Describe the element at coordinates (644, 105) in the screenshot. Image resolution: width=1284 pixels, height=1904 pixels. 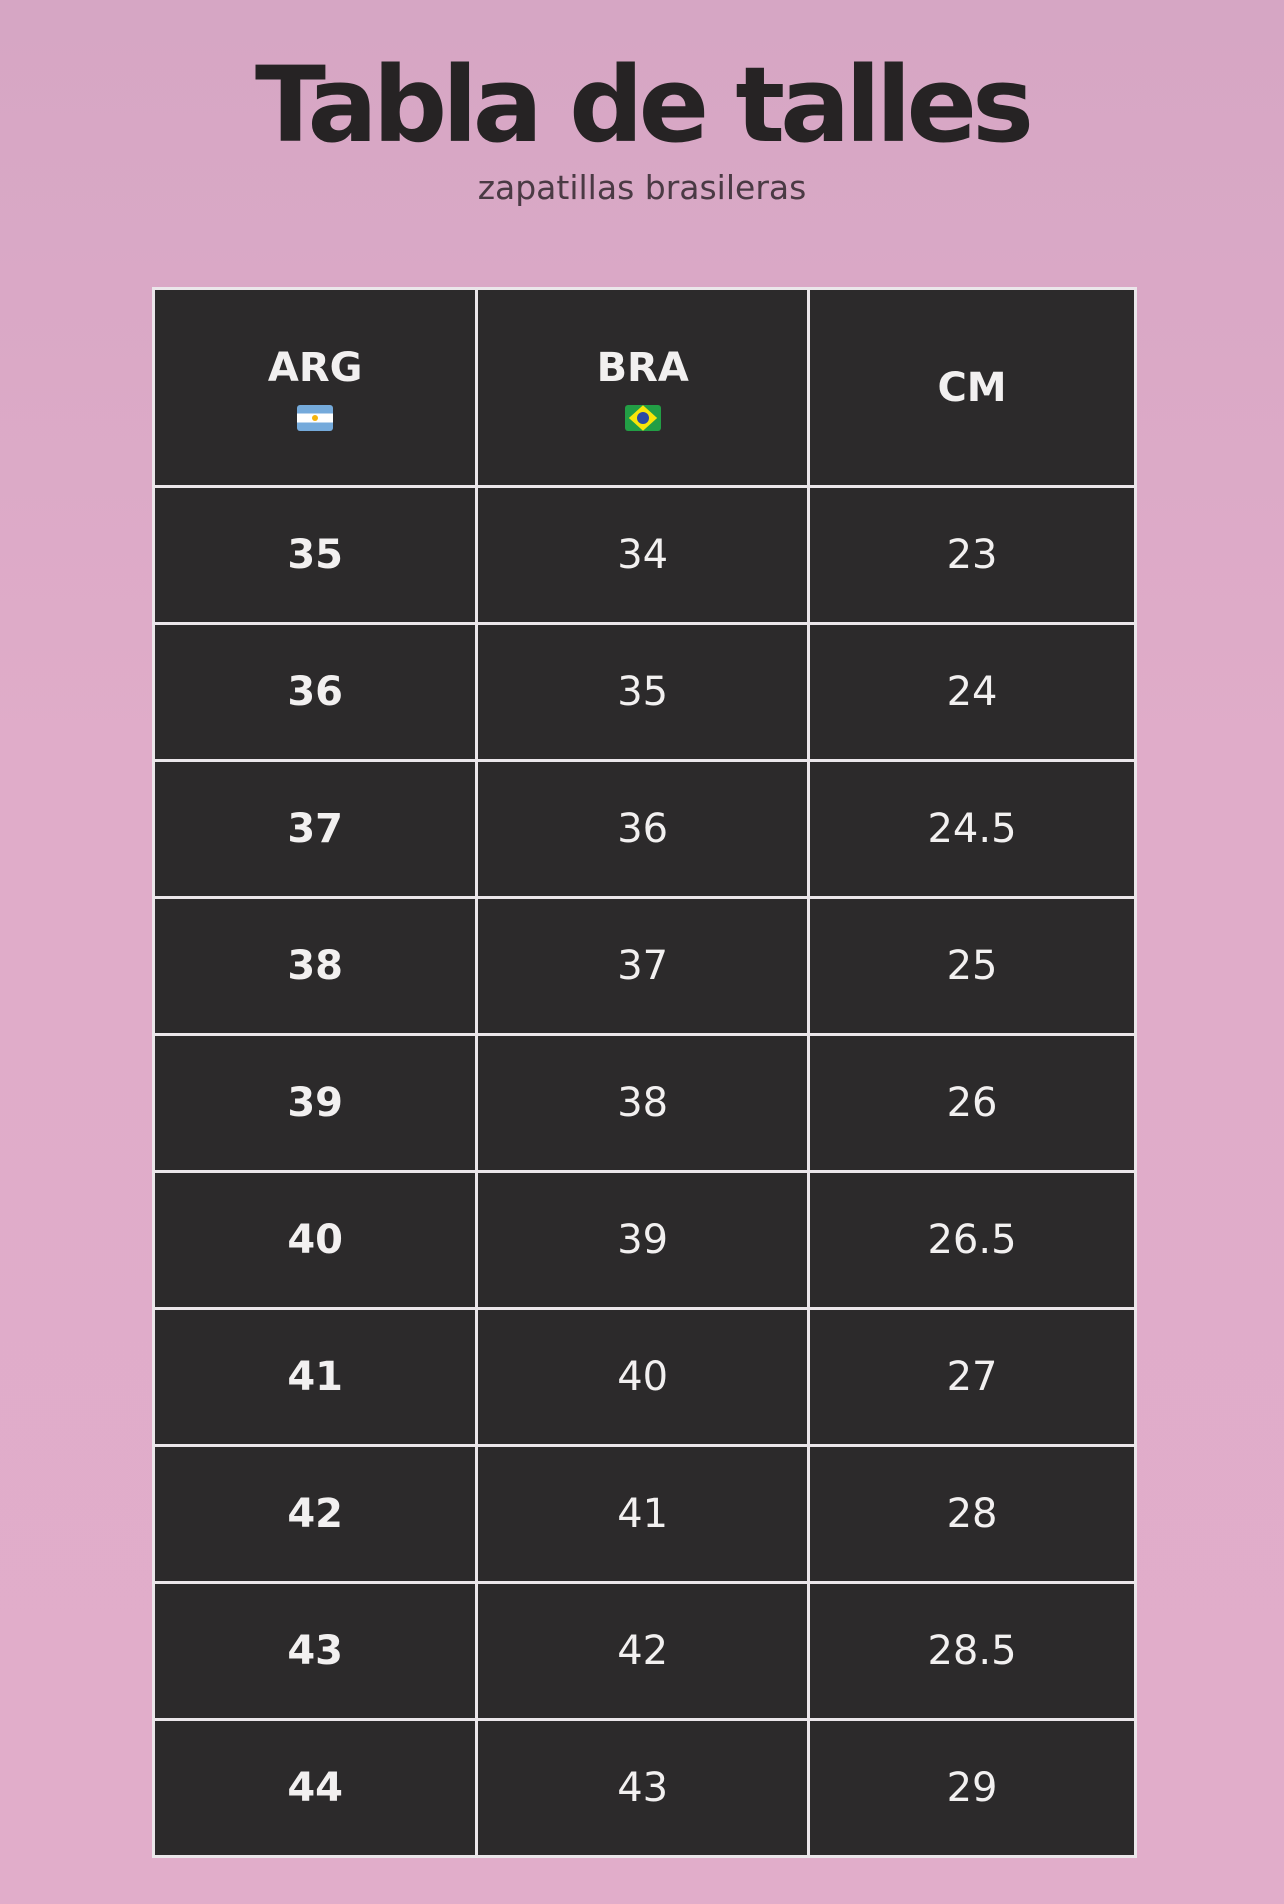
I see `page-title: Tabla de talles` at that location.